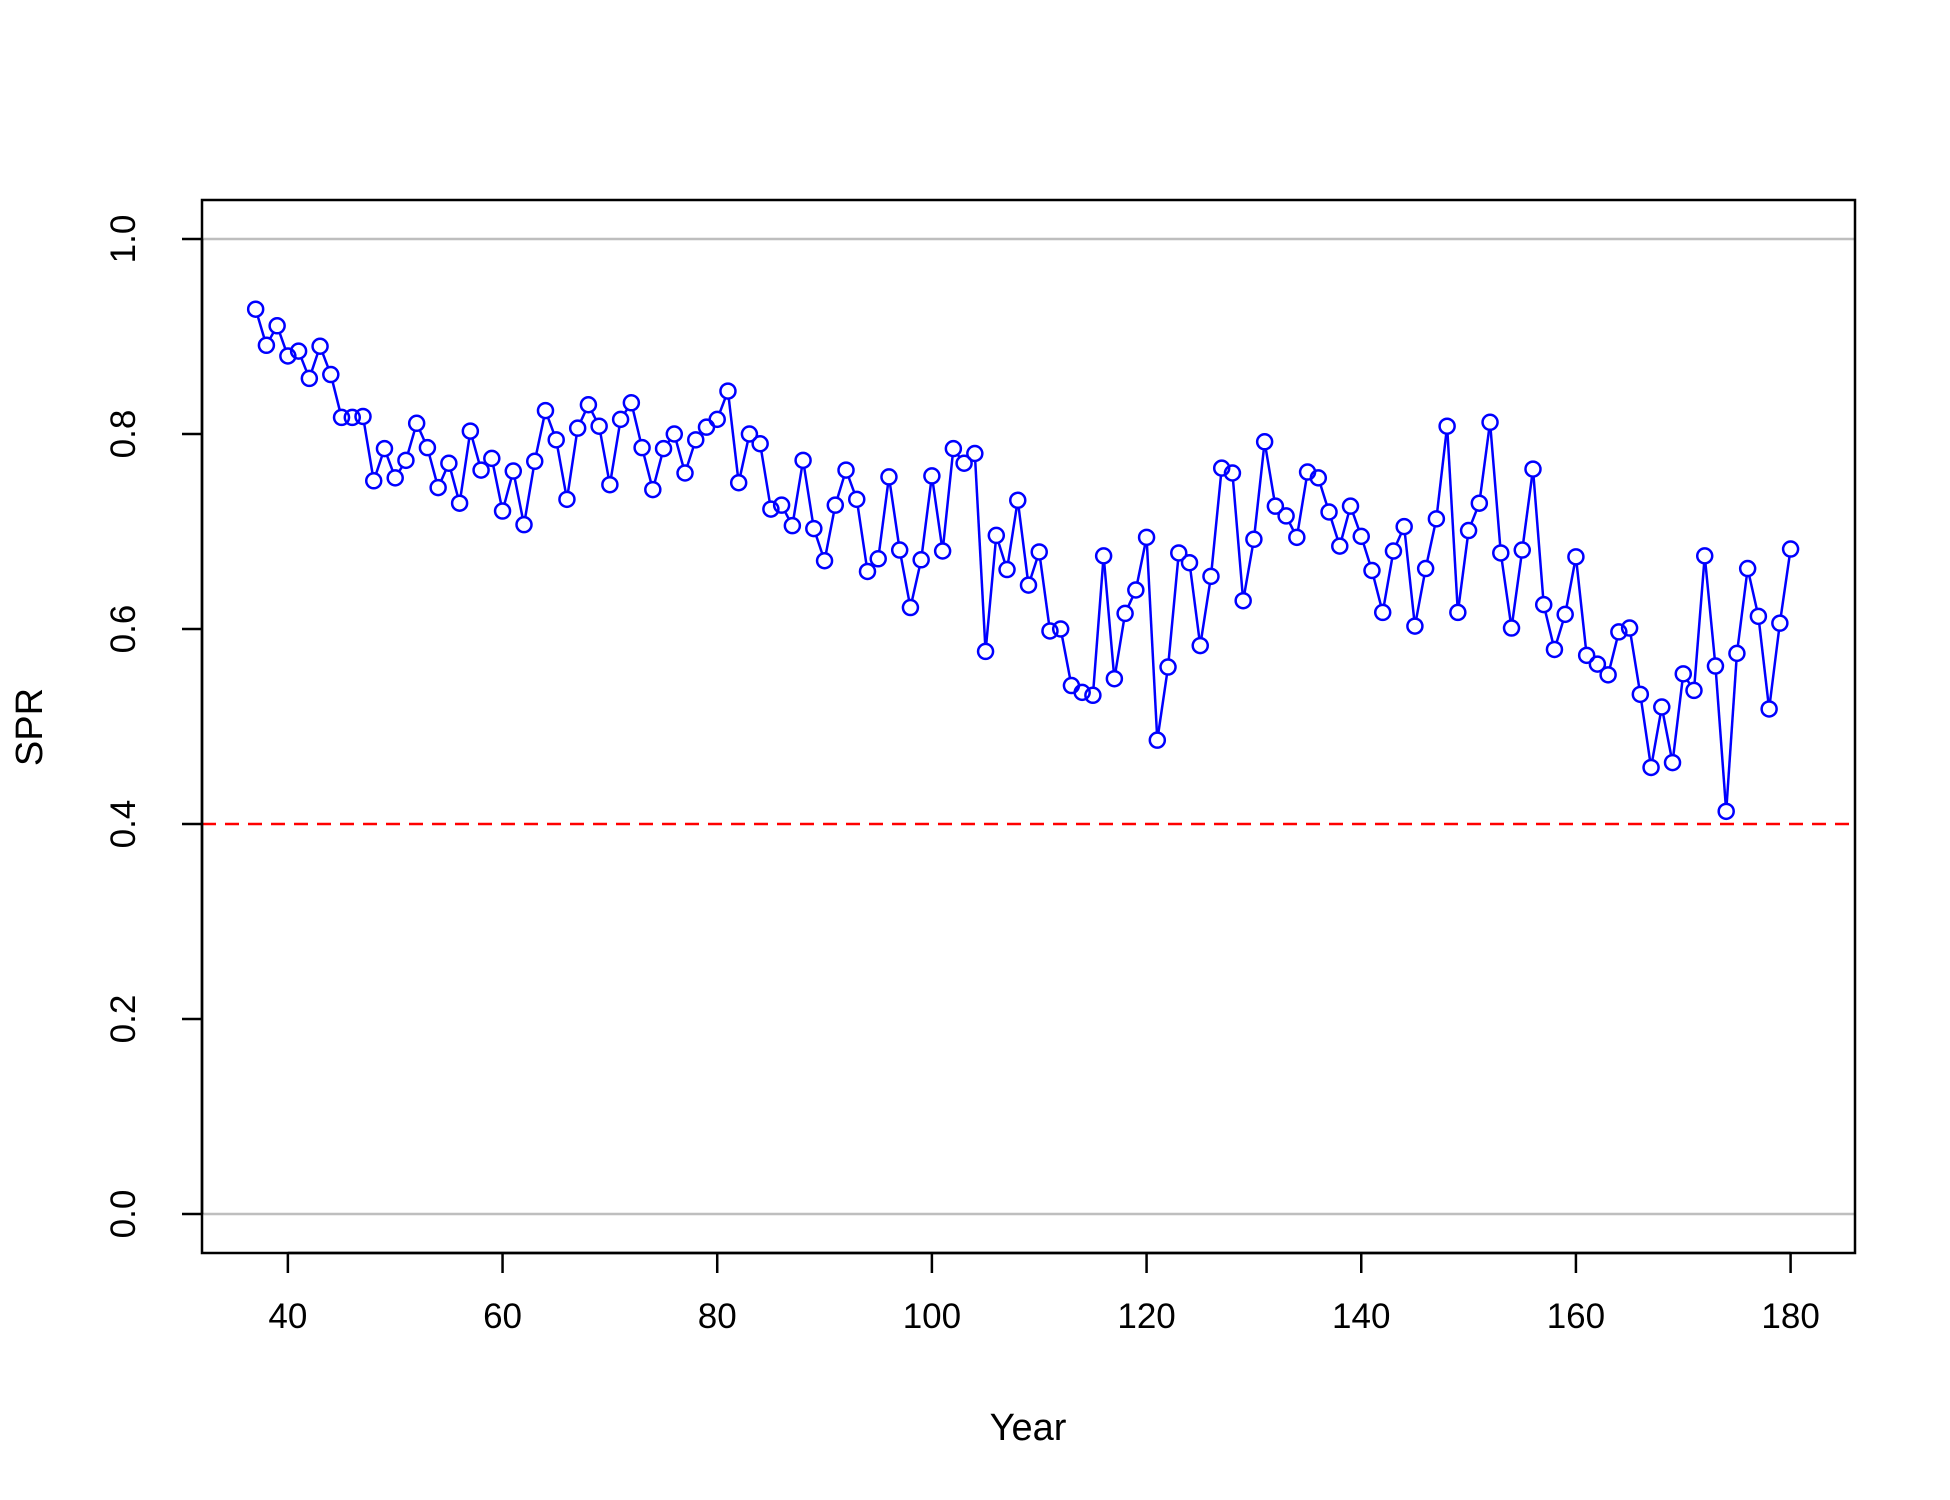 The height and width of the screenshot is (1500, 1950). Describe the element at coordinates (1146, 1316) in the screenshot. I see `x-tick-label: 120` at that location.